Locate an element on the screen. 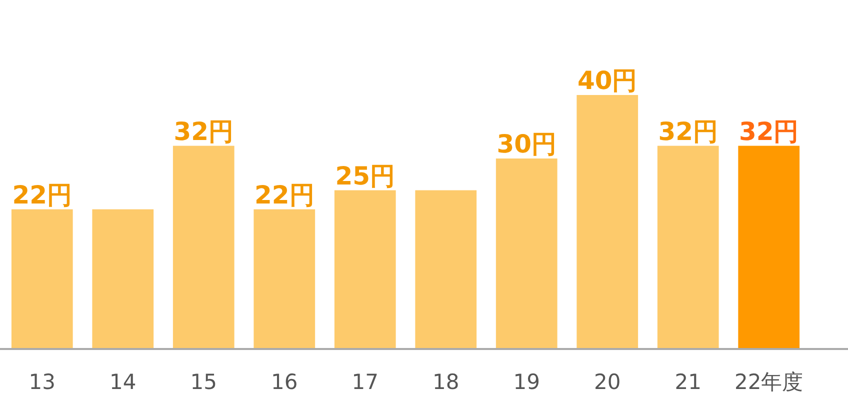 This screenshot has height=416, width=848. x-tick-label: 15 is located at coordinates (203, 382).